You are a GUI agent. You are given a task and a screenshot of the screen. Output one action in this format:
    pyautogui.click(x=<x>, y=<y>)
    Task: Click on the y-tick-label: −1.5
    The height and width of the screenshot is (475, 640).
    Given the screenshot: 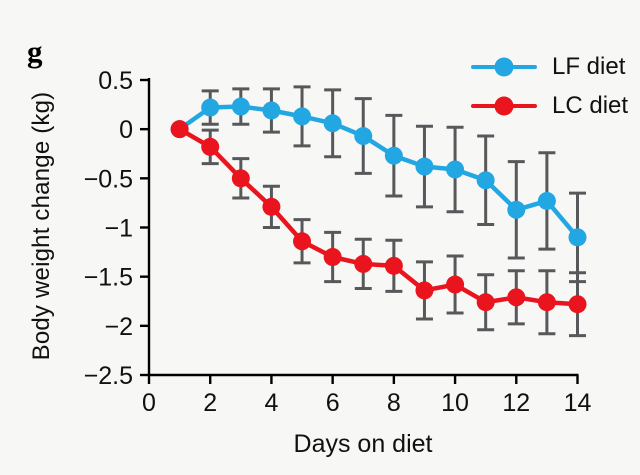 What is the action you would take?
    pyautogui.click(x=108, y=278)
    